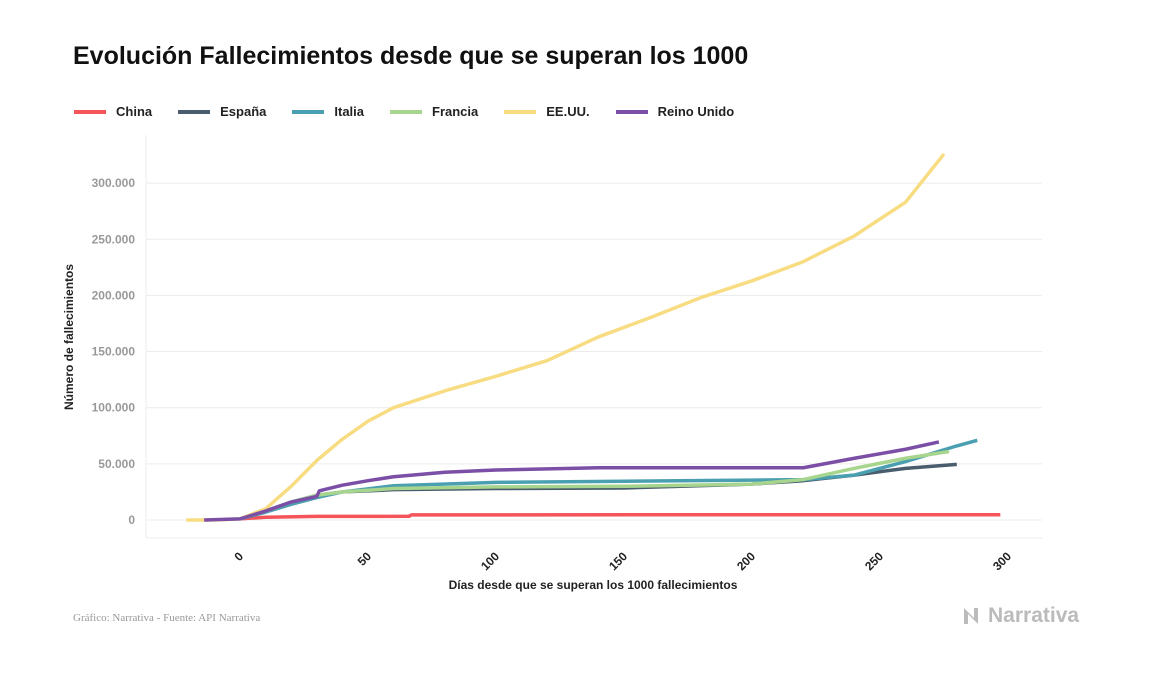  Describe the element at coordinates (114, 352) in the screenshot. I see `y-tick-label: 150.000` at that location.